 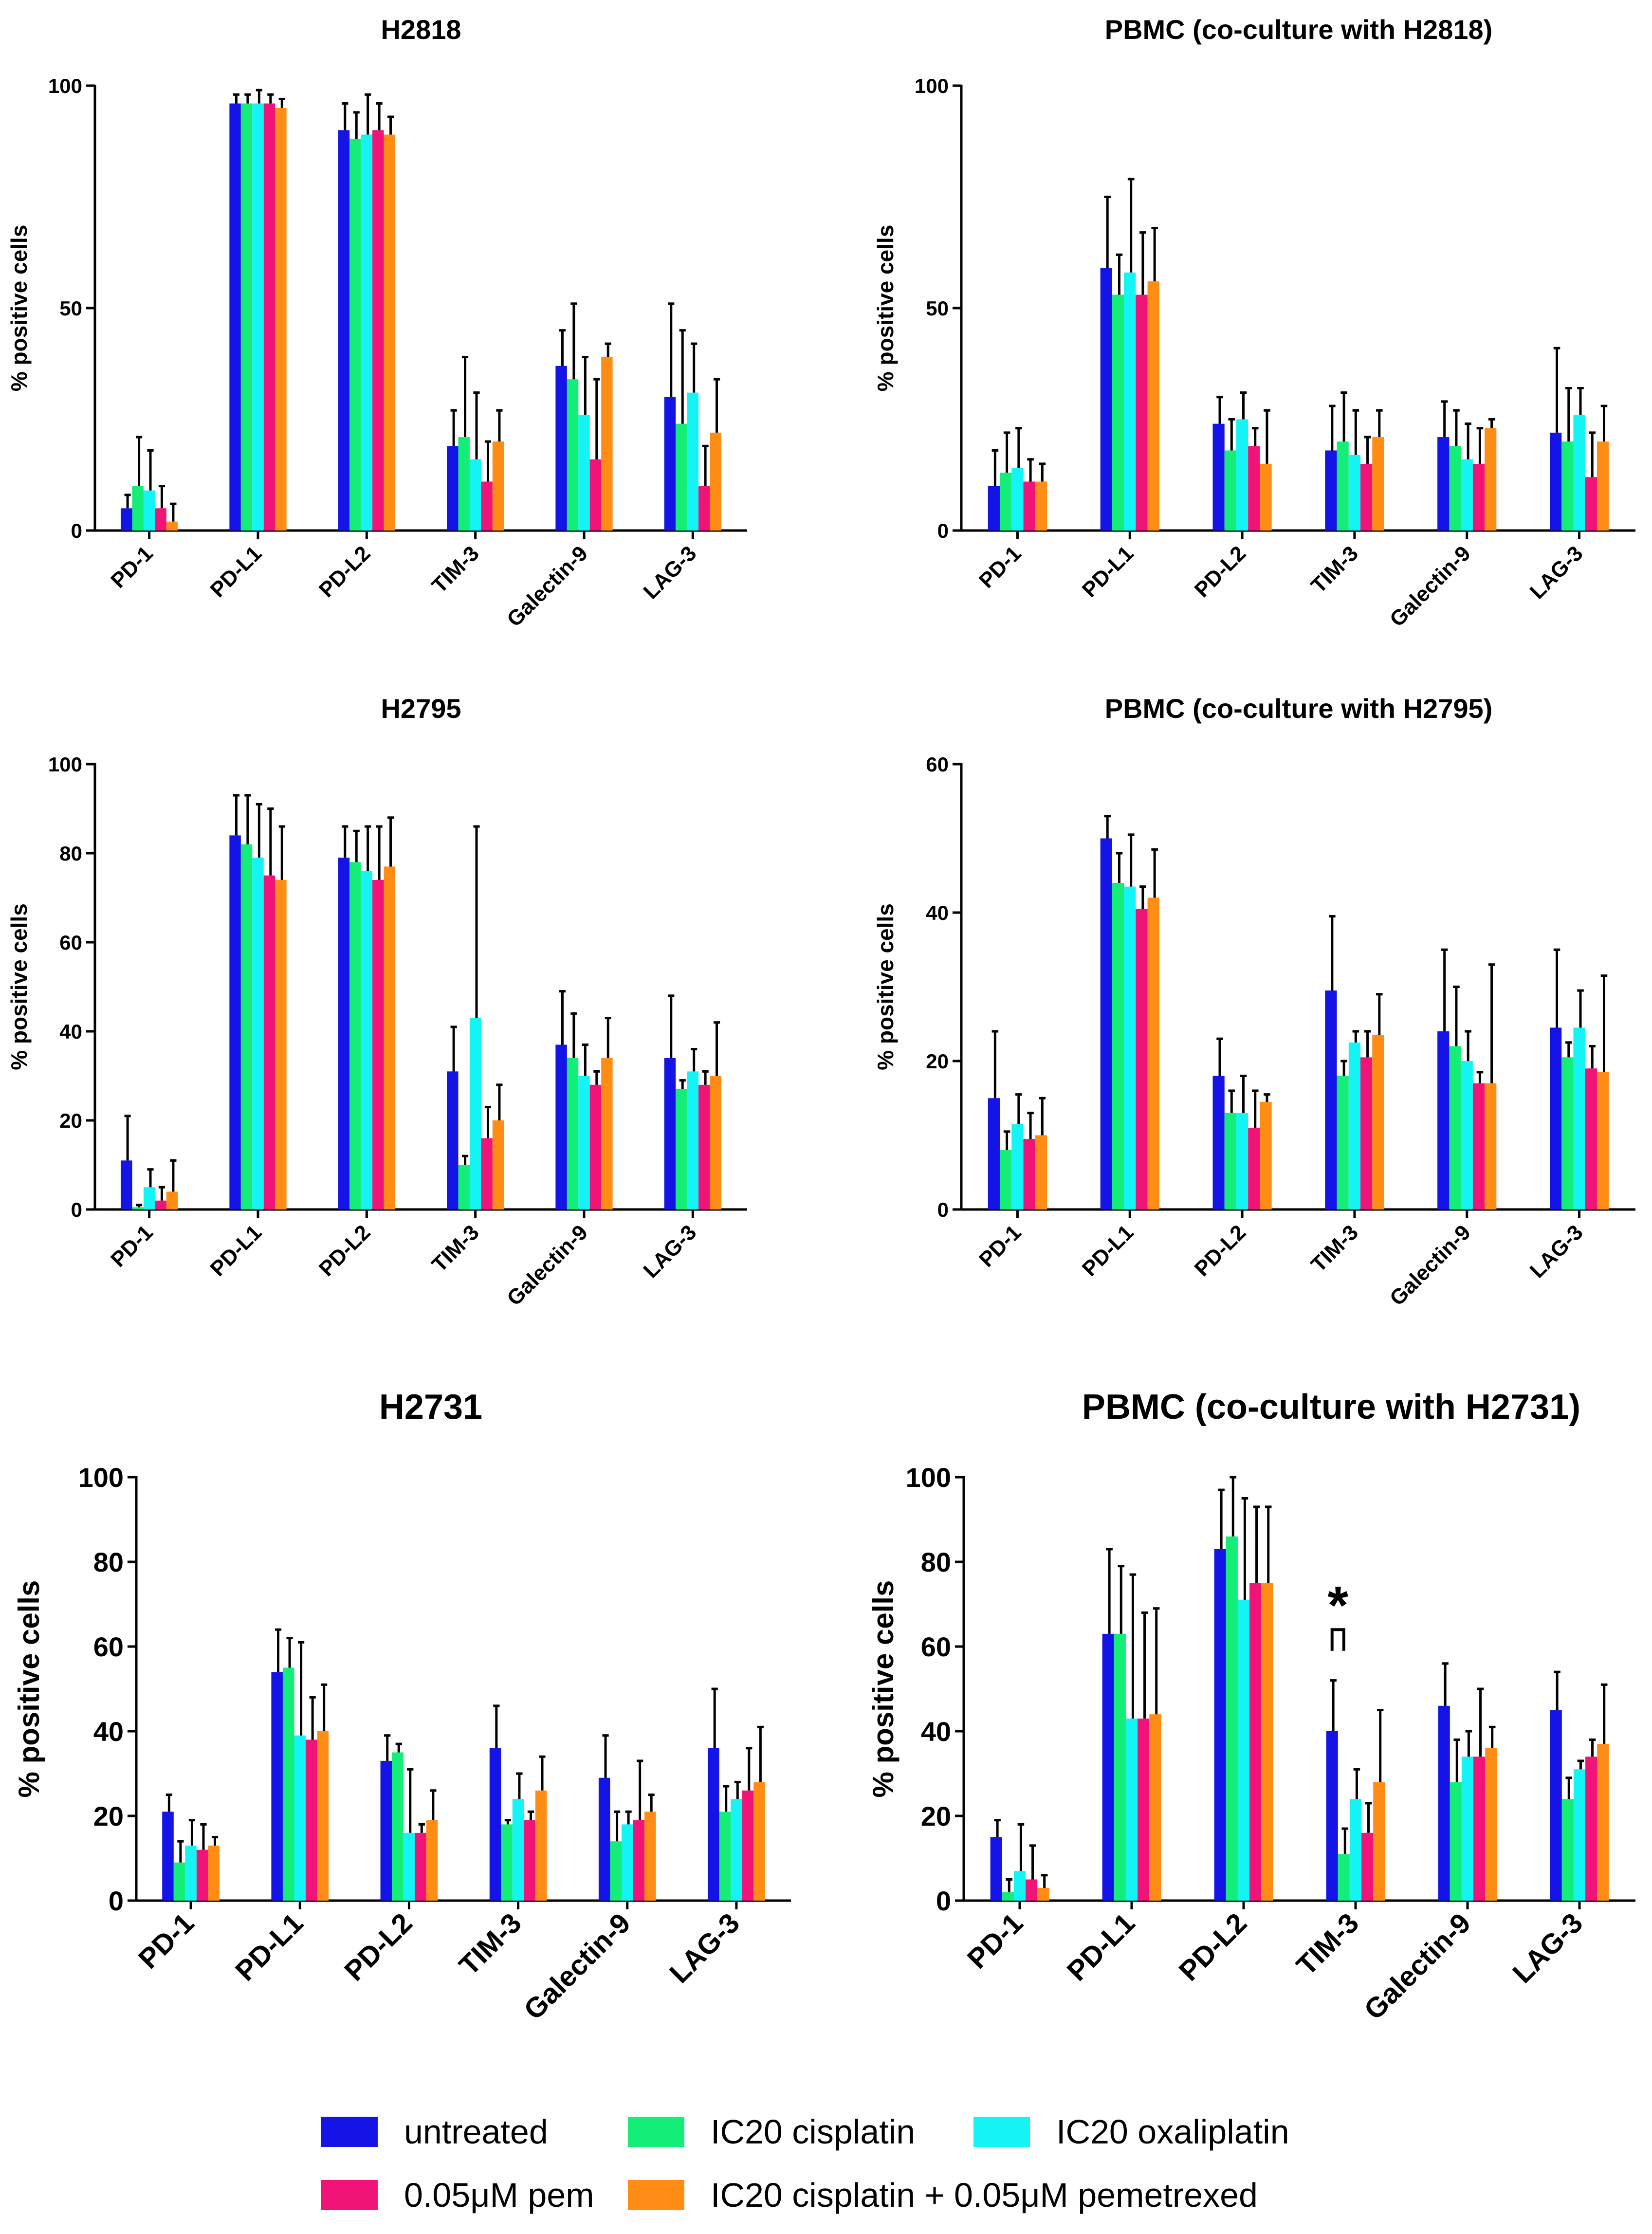 What do you see at coordinates (656, 2132) in the screenshot?
I see `legend-swatch-cisplatin` at bounding box center [656, 2132].